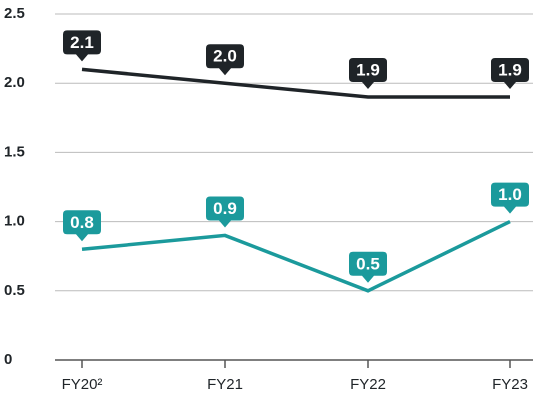  I want to click on y-tick-label: 2.0, so click(14, 82).